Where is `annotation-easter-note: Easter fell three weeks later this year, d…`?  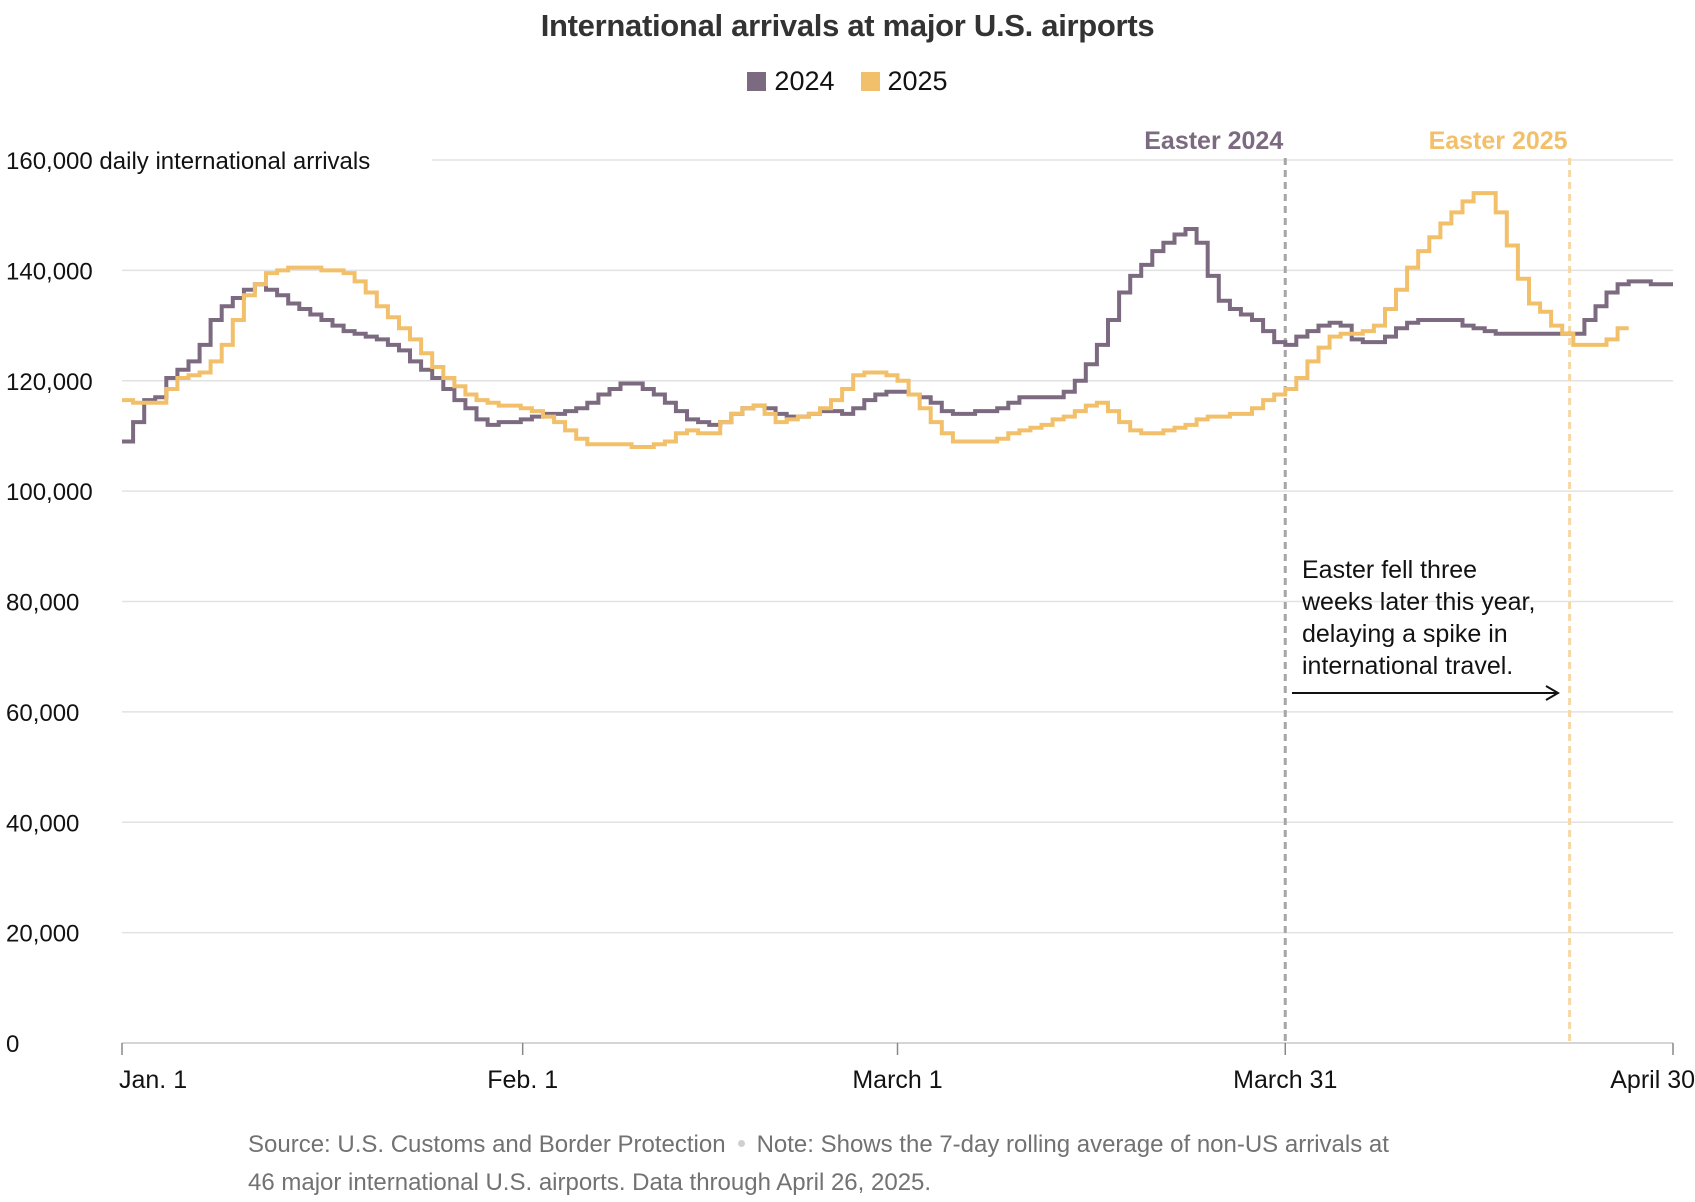
annotation-easter-note: Easter fell three weeks later this year, d… is located at coordinates (1426, 628).